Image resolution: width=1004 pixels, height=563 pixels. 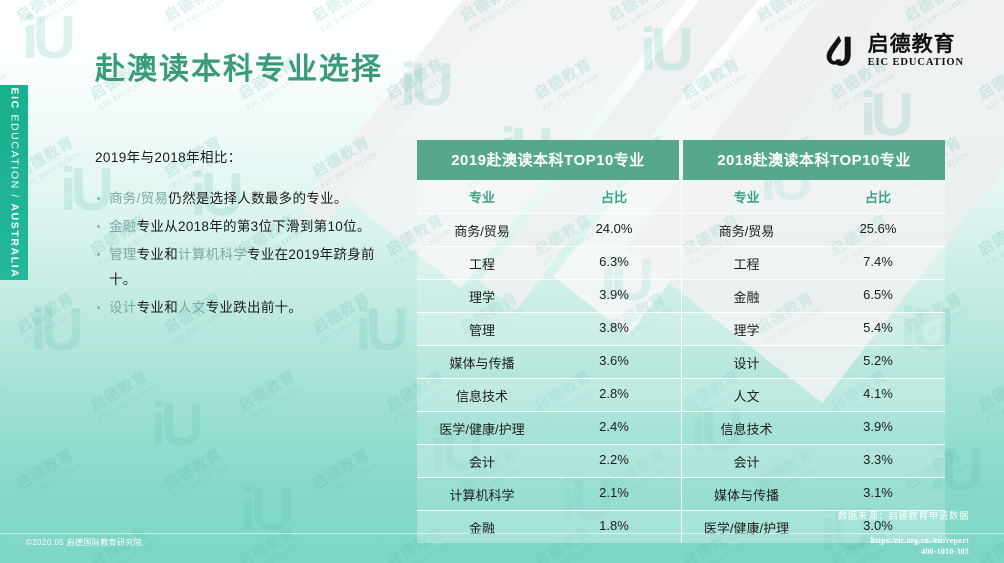 I want to click on cell-major: 计算机科学, so click(x=482, y=495).